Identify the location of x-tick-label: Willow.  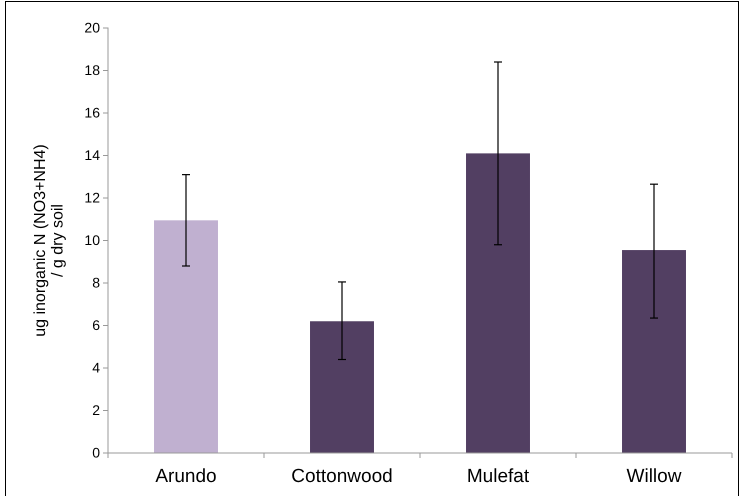
(654, 476).